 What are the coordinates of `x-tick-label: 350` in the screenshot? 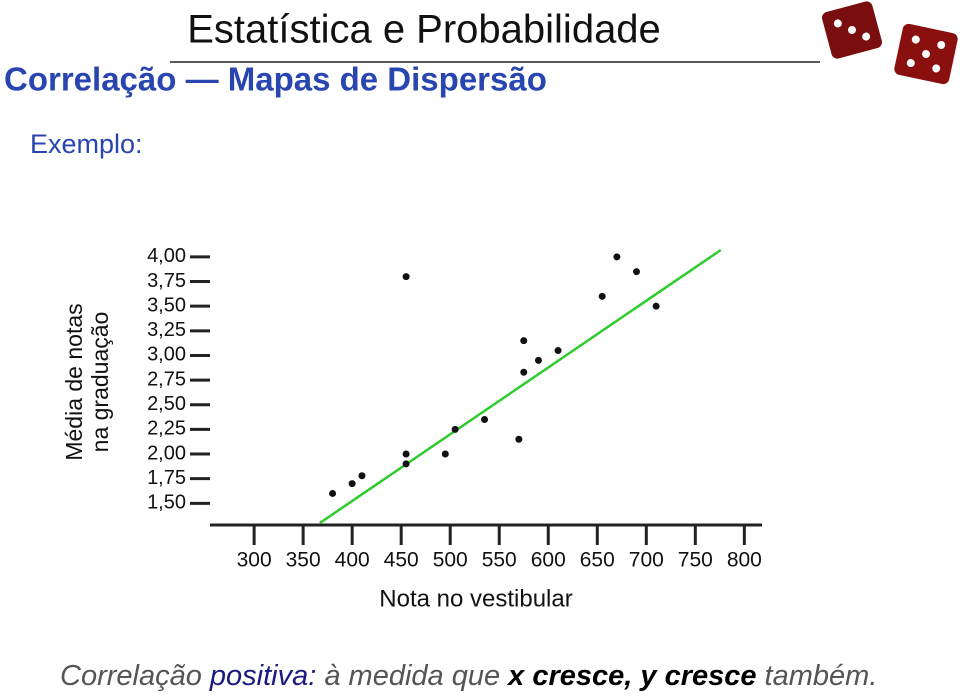 It's located at (303, 560).